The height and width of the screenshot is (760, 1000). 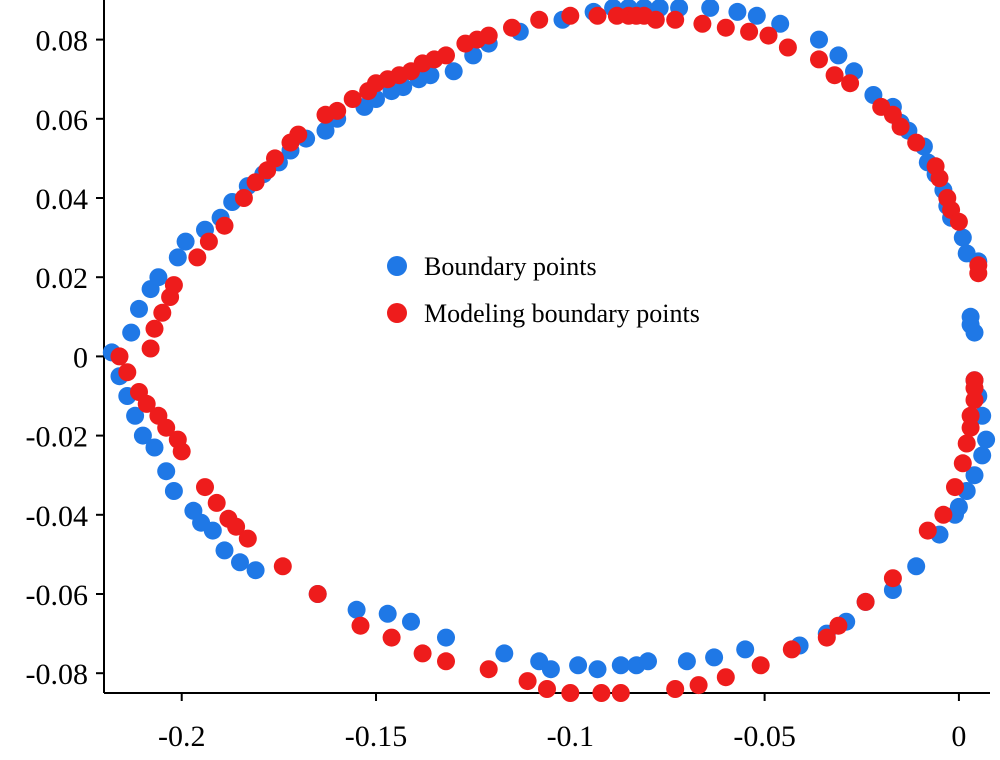 What do you see at coordinates (62, 199) in the screenshot?
I see `y-tick-label: 0.04` at bounding box center [62, 199].